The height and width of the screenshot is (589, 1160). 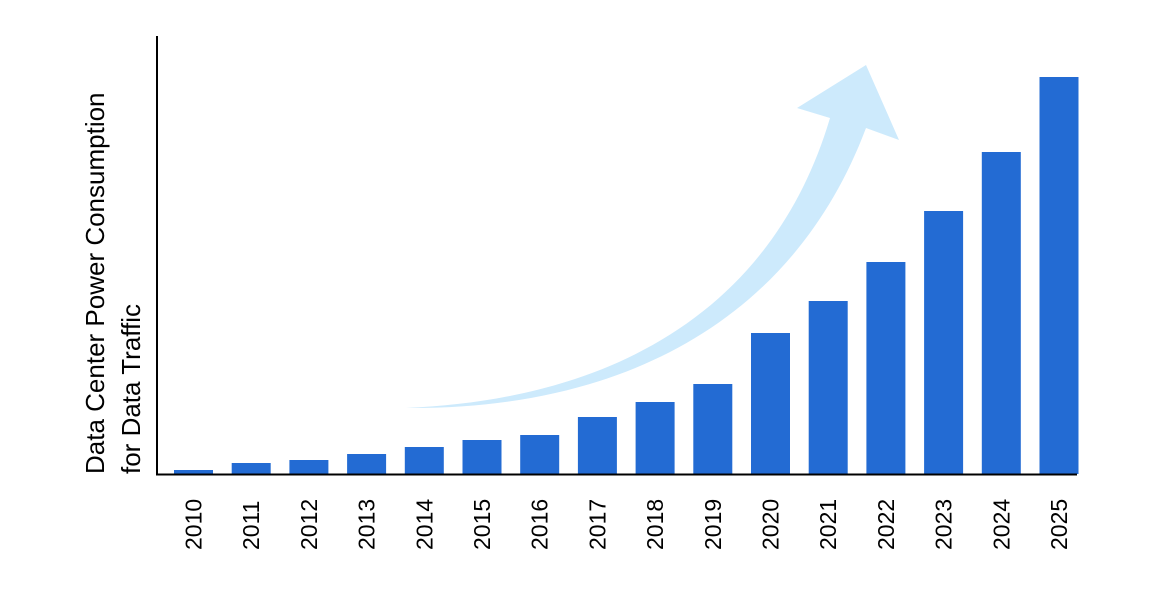 What do you see at coordinates (1059, 275) in the screenshot?
I see `bar-2025` at bounding box center [1059, 275].